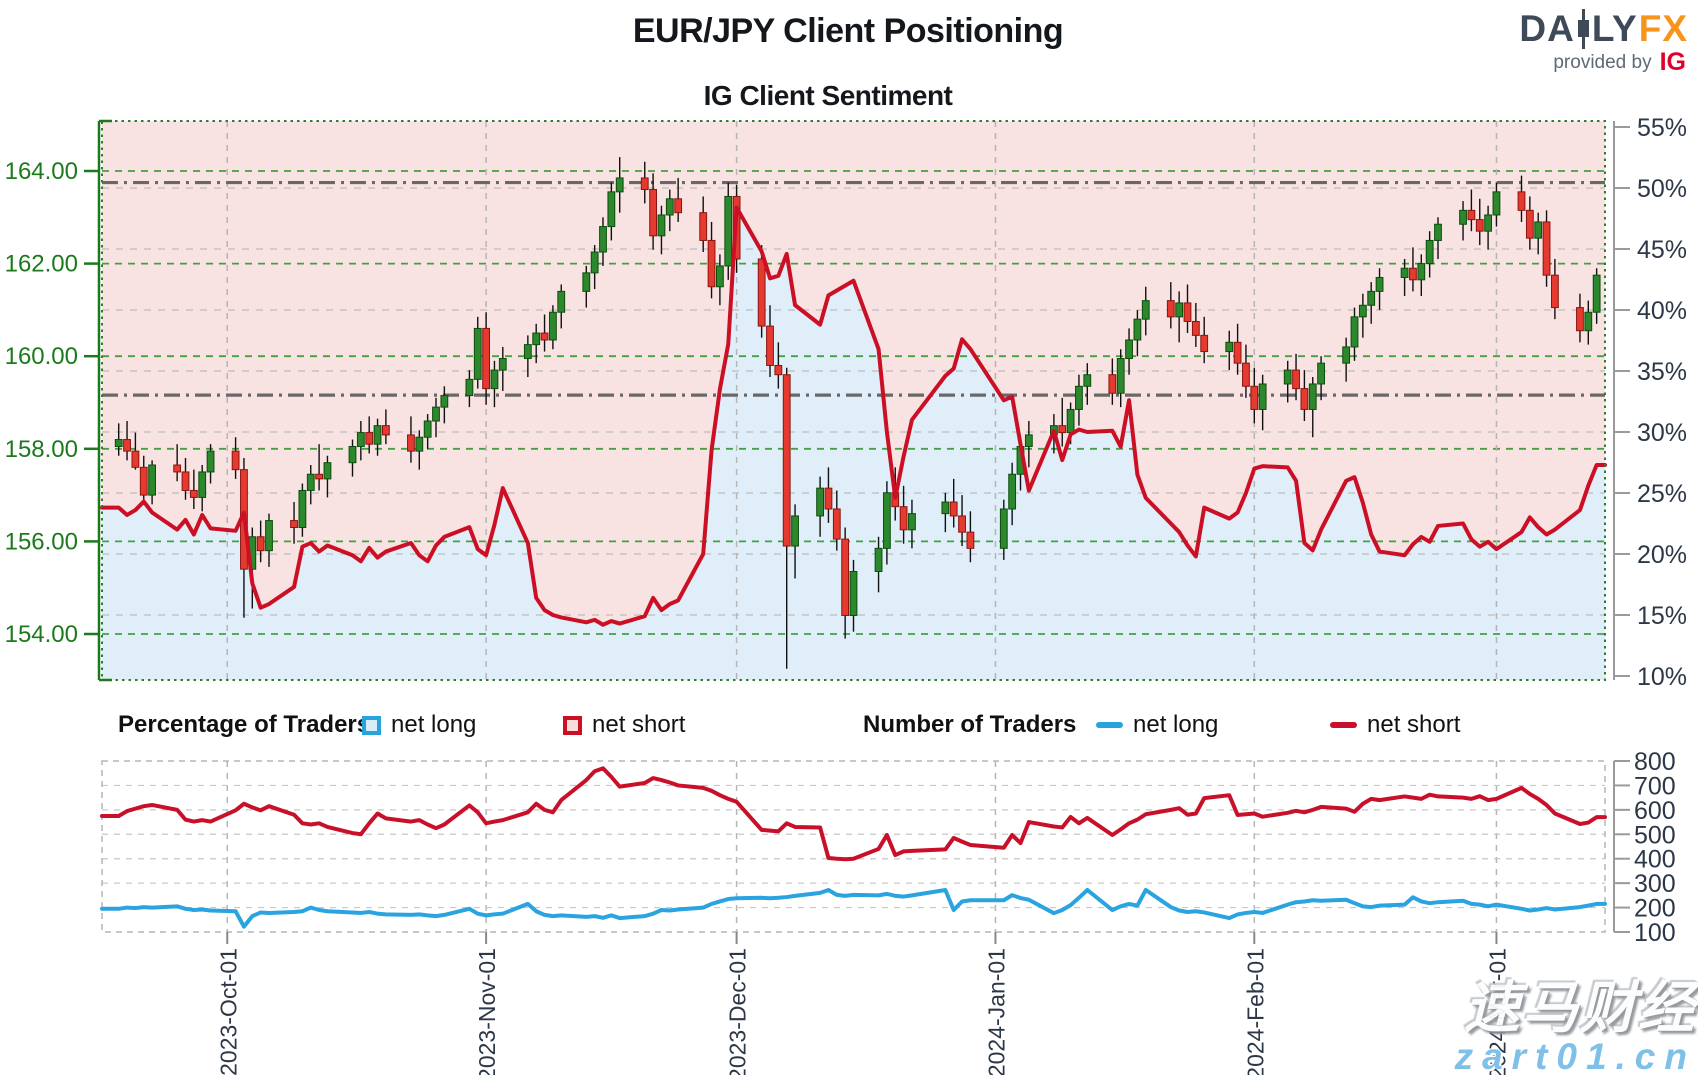 The width and height of the screenshot is (1698, 1077). Describe the element at coordinates (1662, 128) in the screenshot. I see `percent-axis-label: 55%` at that location.